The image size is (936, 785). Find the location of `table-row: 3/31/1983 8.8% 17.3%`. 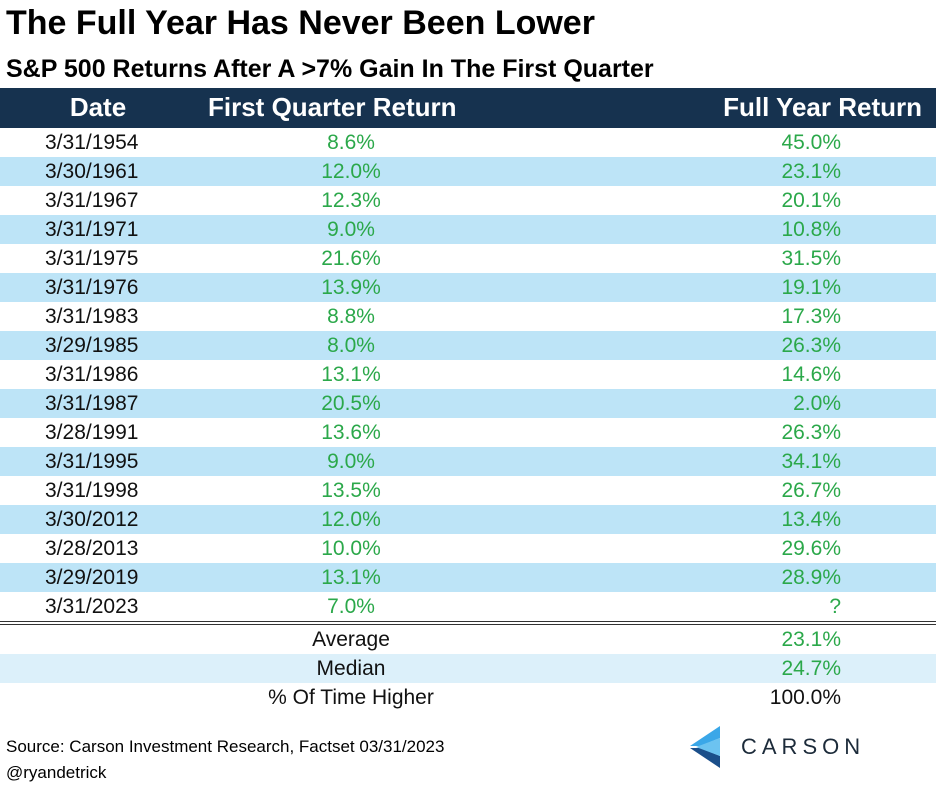

table-row: 3/31/1983 8.8% 17.3% is located at coordinates (468, 316).